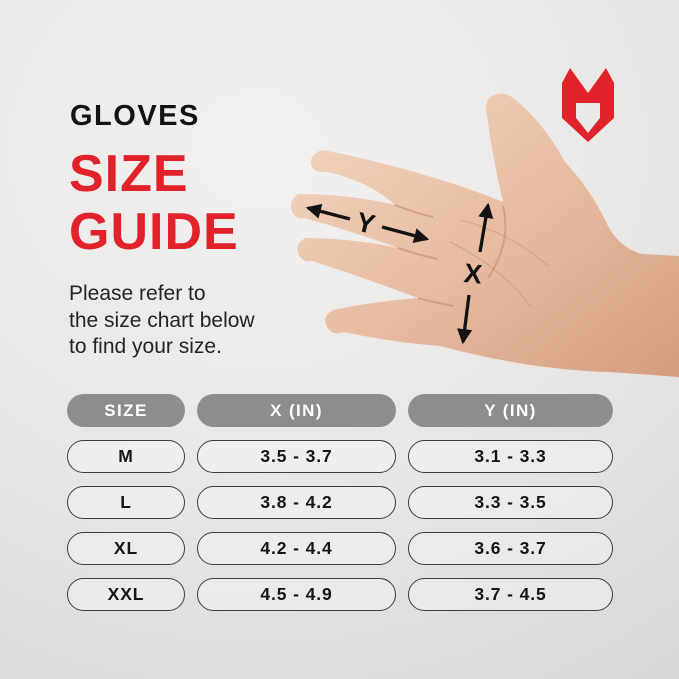 The height and width of the screenshot is (679, 679). I want to click on table-cell-y-xl: 3.6 - 3.7, so click(510, 548).